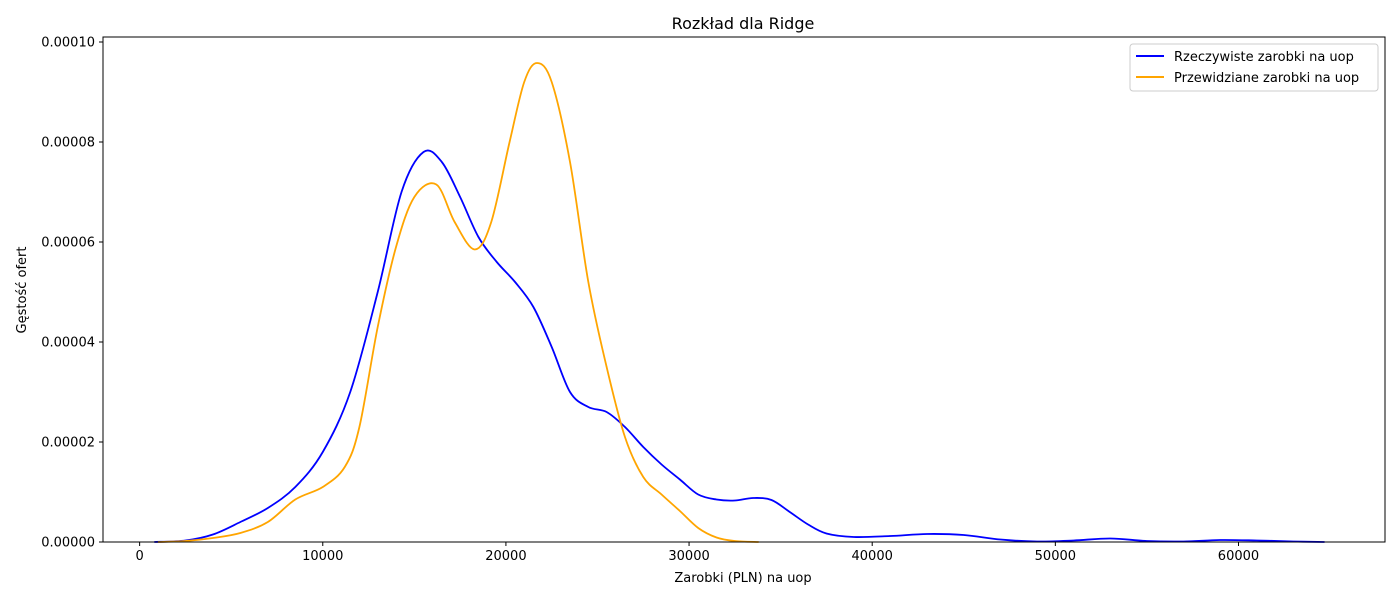  What do you see at coordinates (68, 543) in the screenshot?
I see `y-tick-label: 0.00000` at bounding box center [68, 543].